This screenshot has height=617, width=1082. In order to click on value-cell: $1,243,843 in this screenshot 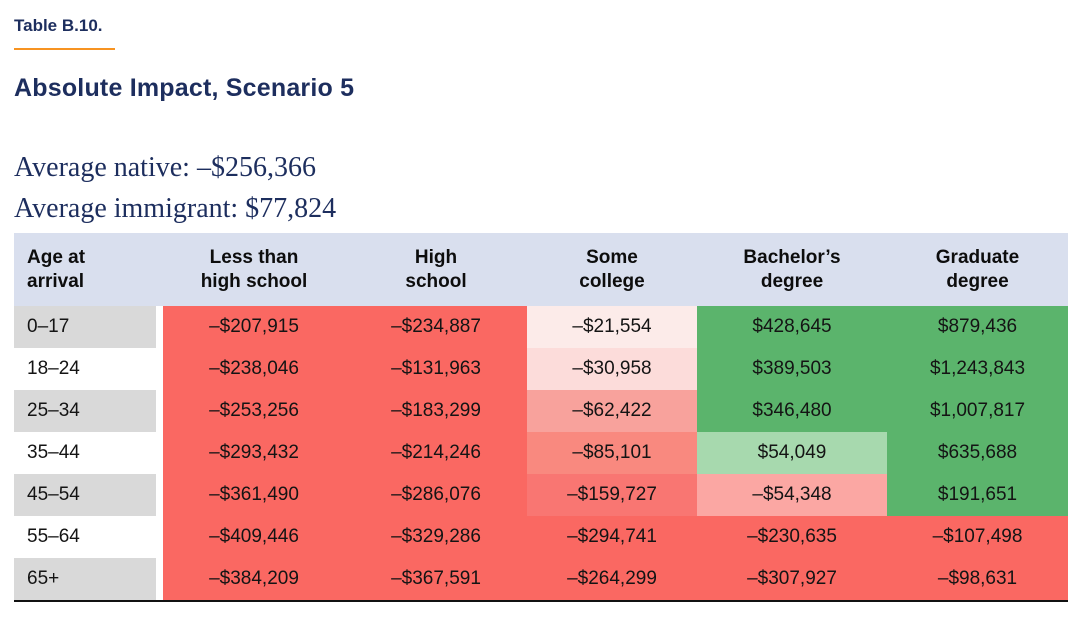, I will do `click(977, 369)`.